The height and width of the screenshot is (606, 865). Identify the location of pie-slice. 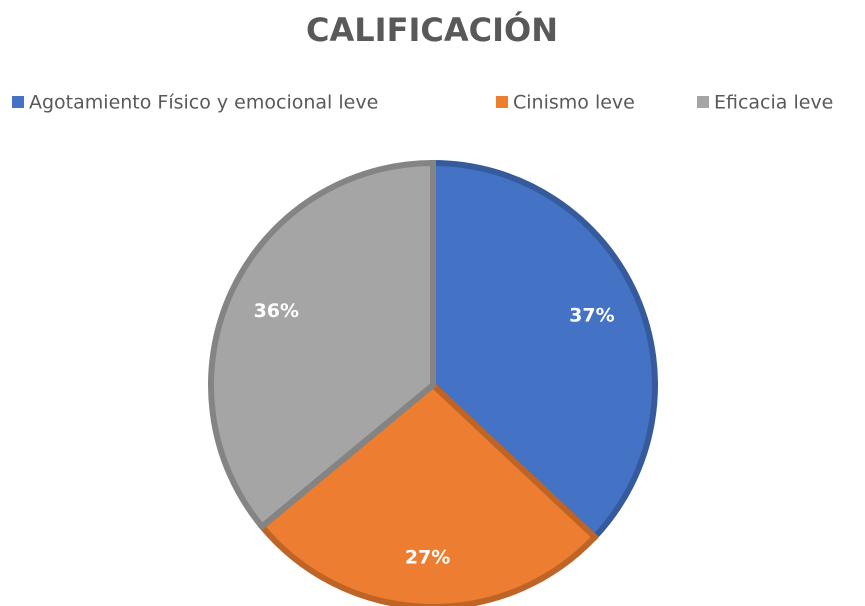
(428, 493).